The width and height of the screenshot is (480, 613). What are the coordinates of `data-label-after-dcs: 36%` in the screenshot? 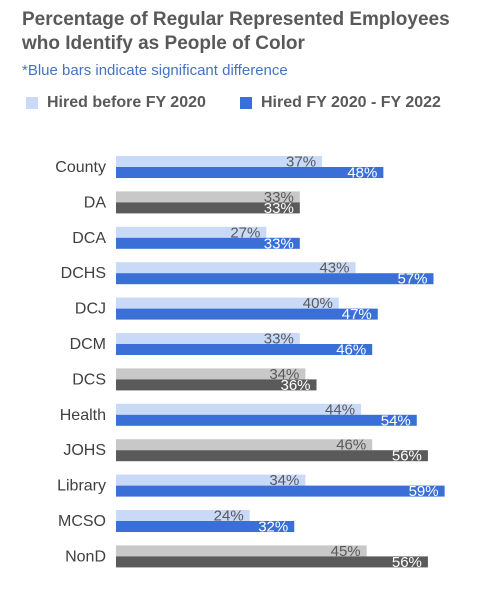 It's located at (295, 385).